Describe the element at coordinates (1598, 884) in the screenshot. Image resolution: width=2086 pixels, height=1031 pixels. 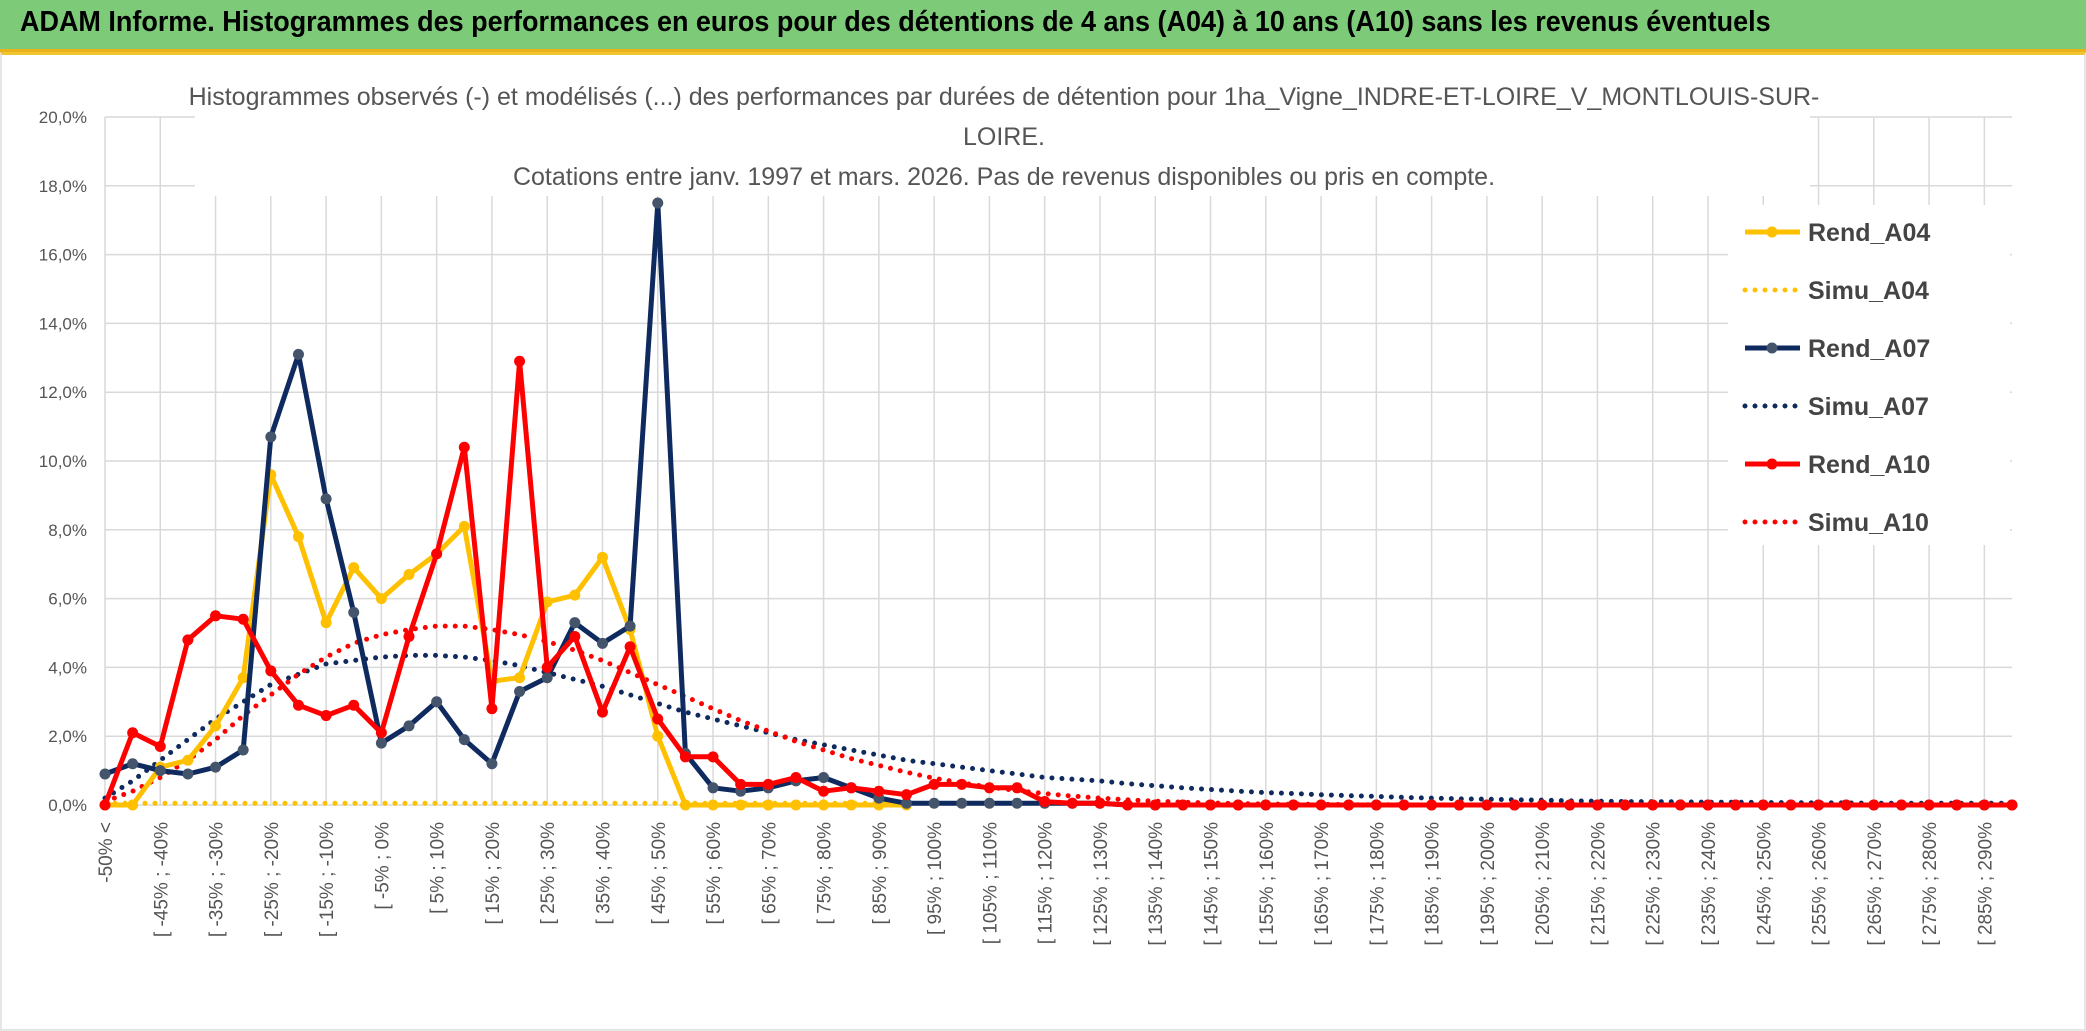
I see `x-tick-label: [ 215% ; 220%` at that location.